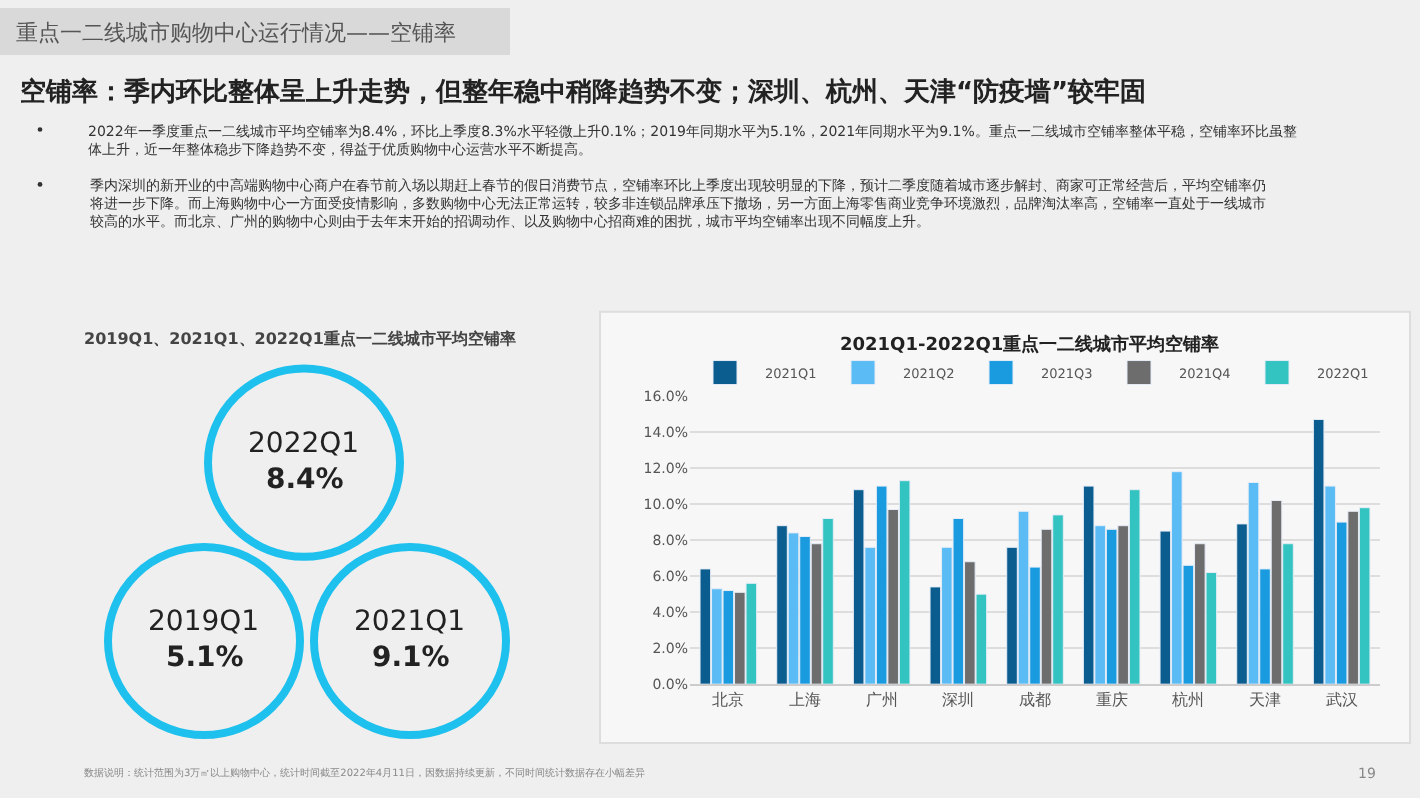  What do you see at coordinates (204, 622) in the screenshot?
I see `category-label: 2019Q1` at bounding box center [204, 622].